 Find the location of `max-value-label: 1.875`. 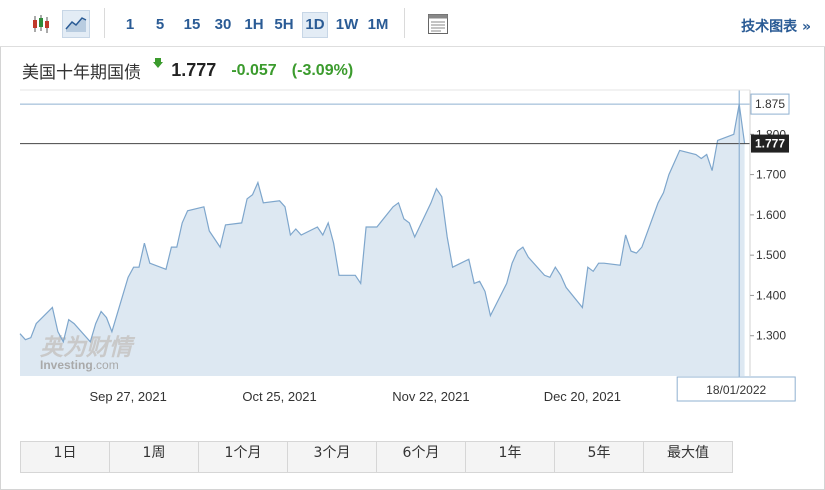

max-value-label: 1.875 is located at coordinates (770, 104).